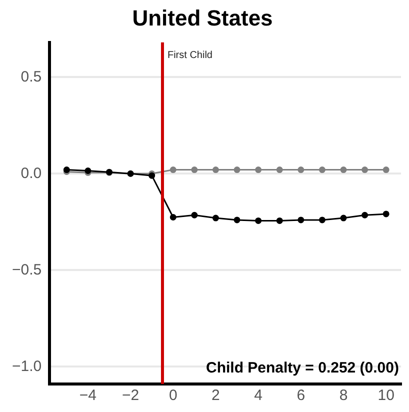 The image size is (409, 412). Describe the element at coordinates (258, 395) in the screenshot. I see `x-tick-label: 4` at that location.